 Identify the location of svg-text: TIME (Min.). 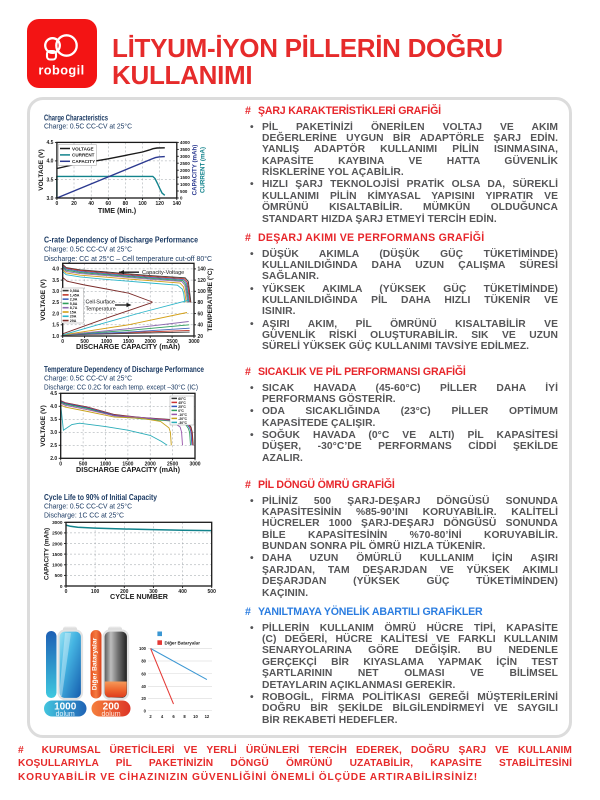
(117, 210).